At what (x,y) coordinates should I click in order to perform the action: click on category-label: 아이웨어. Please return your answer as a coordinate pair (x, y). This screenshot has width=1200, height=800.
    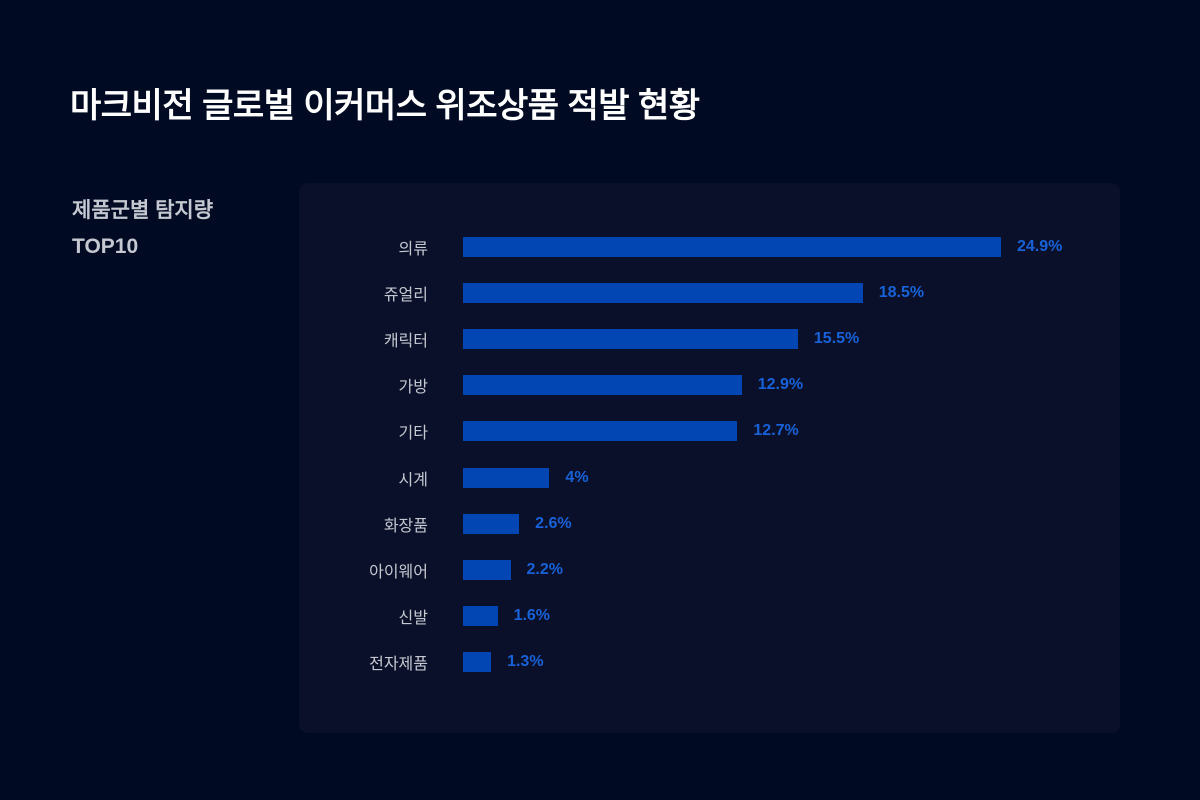
    Looking at the image, I should click on (398, 572).